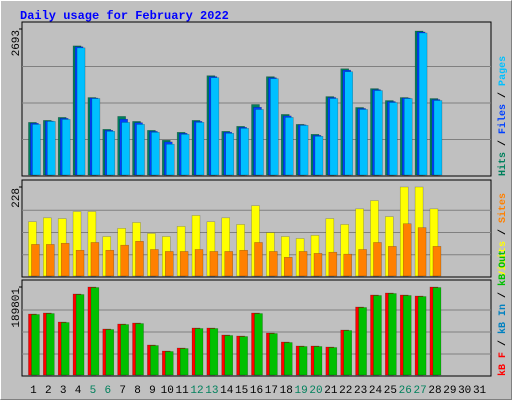 The height and width of the screenshot is (400, 512). Describe the element at coordinates (17, 198) in the screenshot. I see `y-tick-label: 228` at that location.